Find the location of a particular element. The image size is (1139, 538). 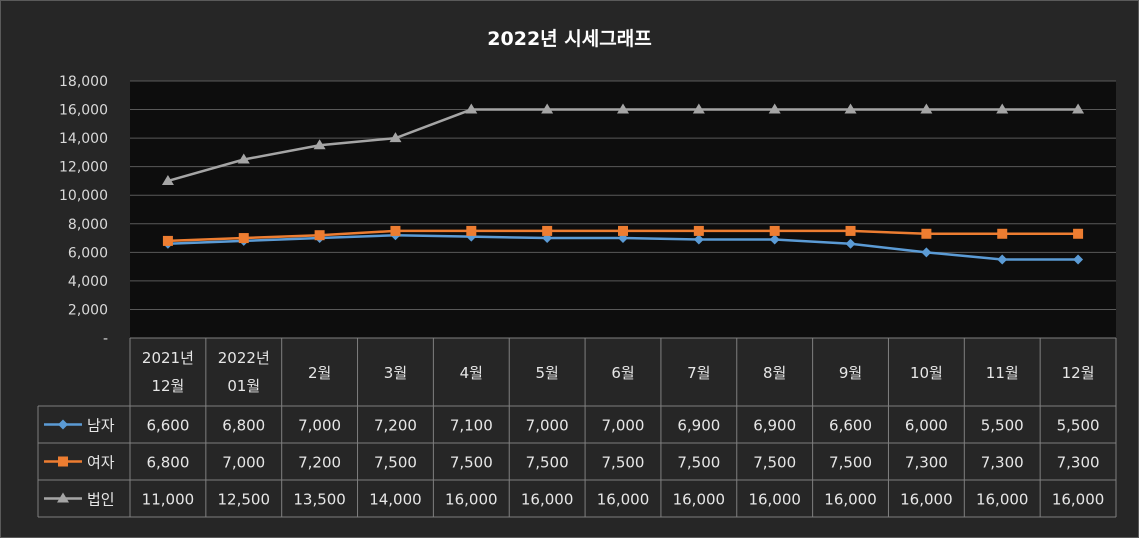

category-label: 2021년 is located at coordinates (168, 358).